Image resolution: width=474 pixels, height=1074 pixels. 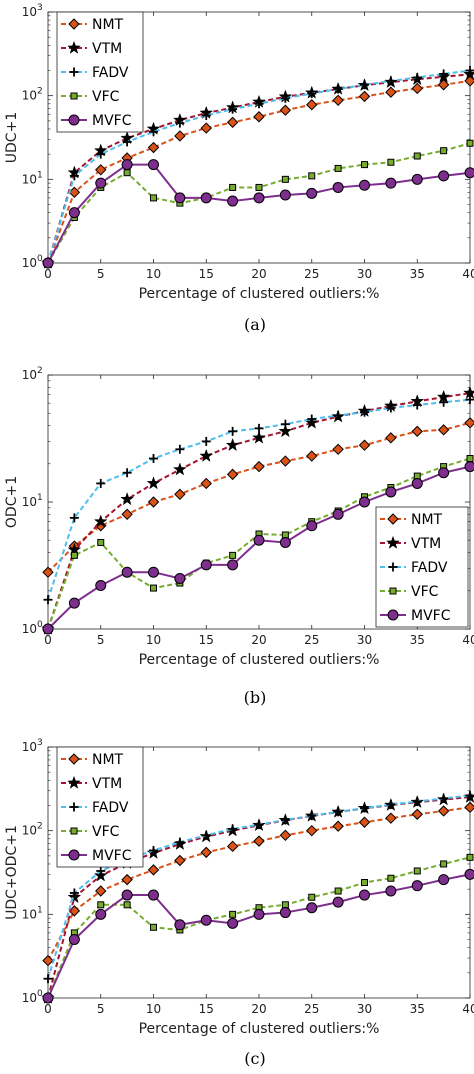 What do you see at coordinates (40, 994) in the screenshot?
I see `y-tick-exponent: 0` at bounding box center [40, 994].